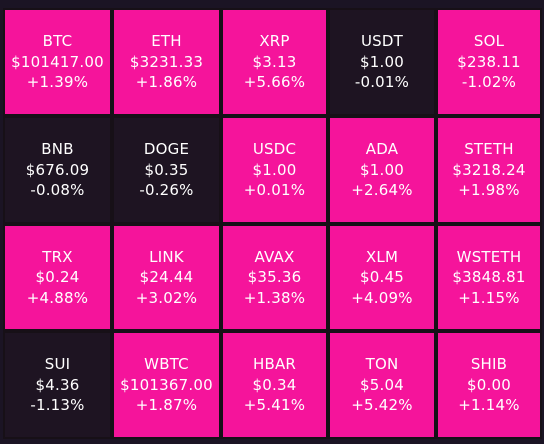  I want to click on tile-price: $5.04, so click(382, 384).